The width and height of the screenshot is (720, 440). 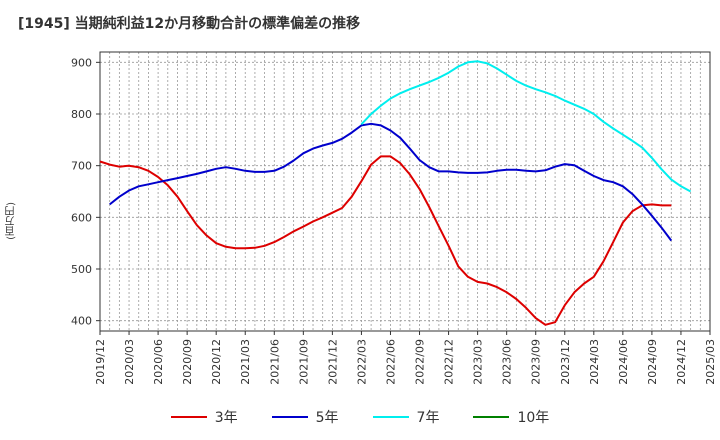 I want to click on x-tick-label: 2022/03, so click(x=361, y=362).